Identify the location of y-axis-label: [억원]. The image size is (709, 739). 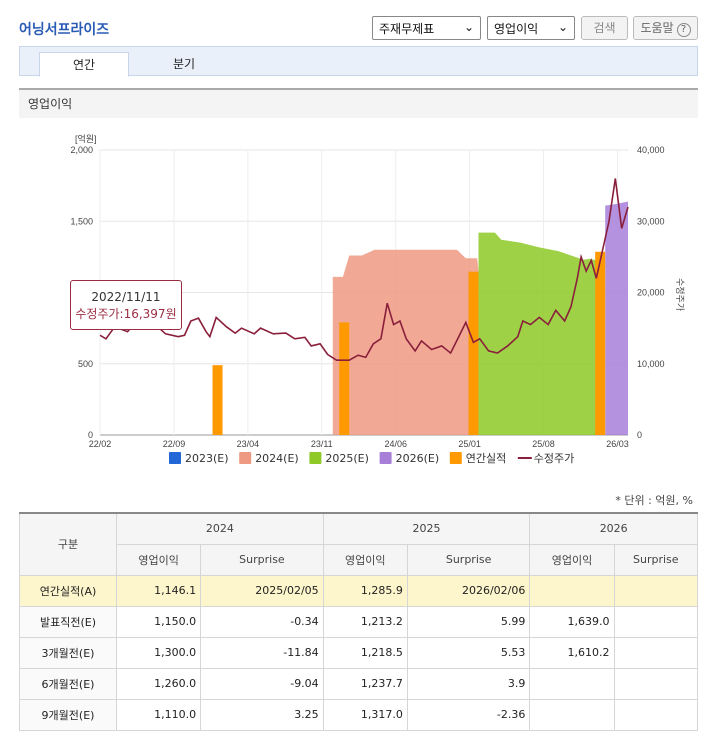
(86, 138).